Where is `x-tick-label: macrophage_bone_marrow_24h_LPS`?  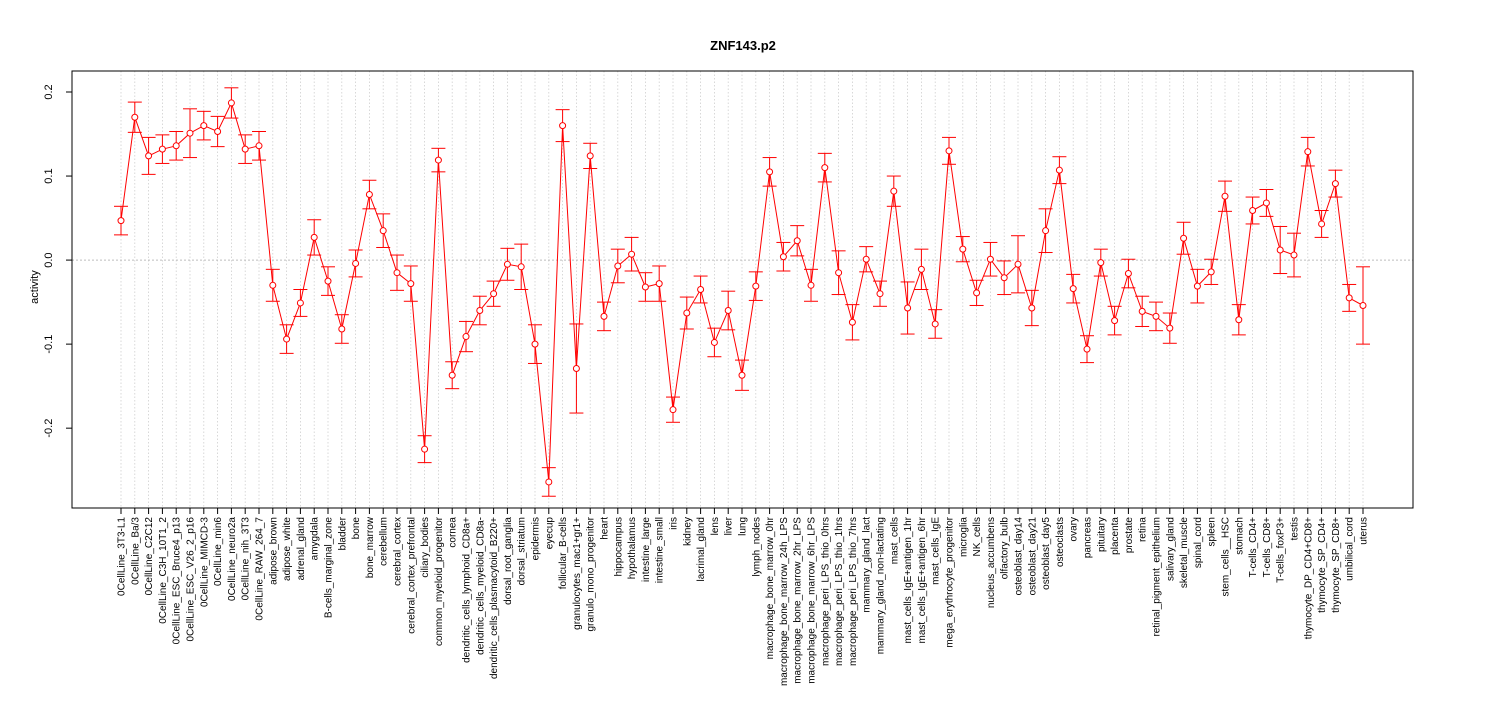 x-tick-label: macrophage_bone_marrow_24h_LPS is located at coordinates (784, 601).